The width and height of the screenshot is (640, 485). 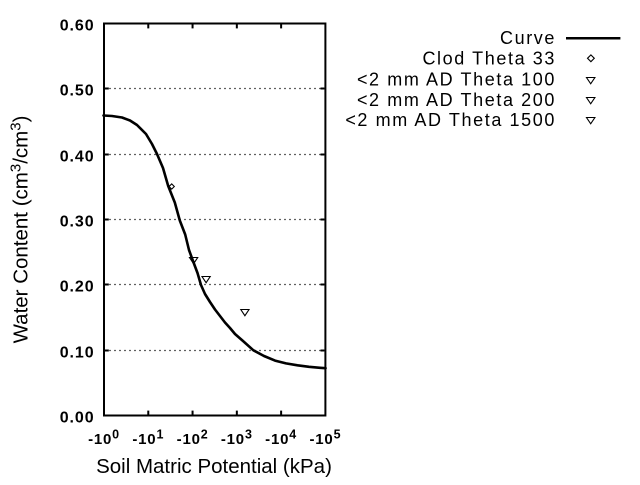 I want to click on svg-text: 0.30, so click(x=77, y=222).